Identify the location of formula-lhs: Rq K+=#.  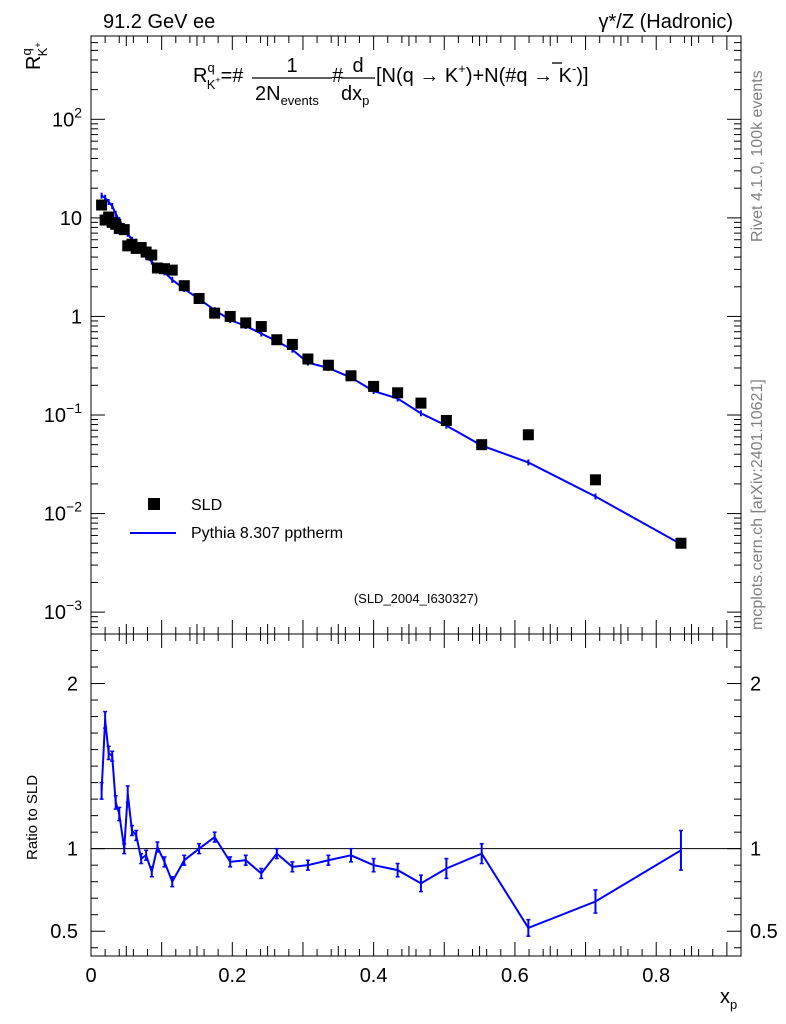
(218, 76).